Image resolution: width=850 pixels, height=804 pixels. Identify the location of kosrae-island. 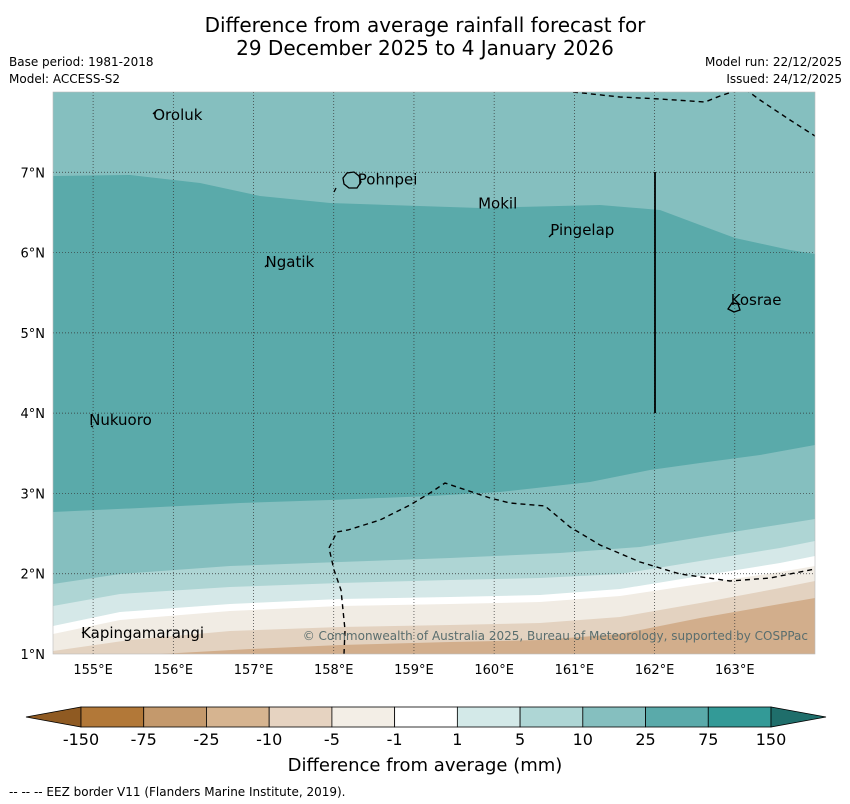
(734, 307).